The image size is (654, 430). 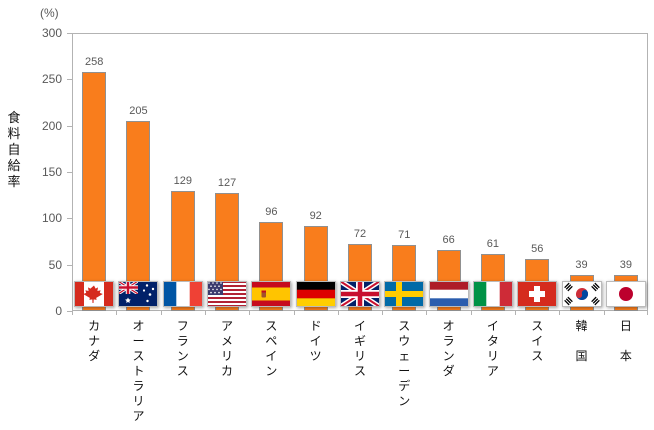 What do you see at coordinates (581, 326) in the screenshot?
I see `category-label-char: 韓` at bounding box center [581, 326].